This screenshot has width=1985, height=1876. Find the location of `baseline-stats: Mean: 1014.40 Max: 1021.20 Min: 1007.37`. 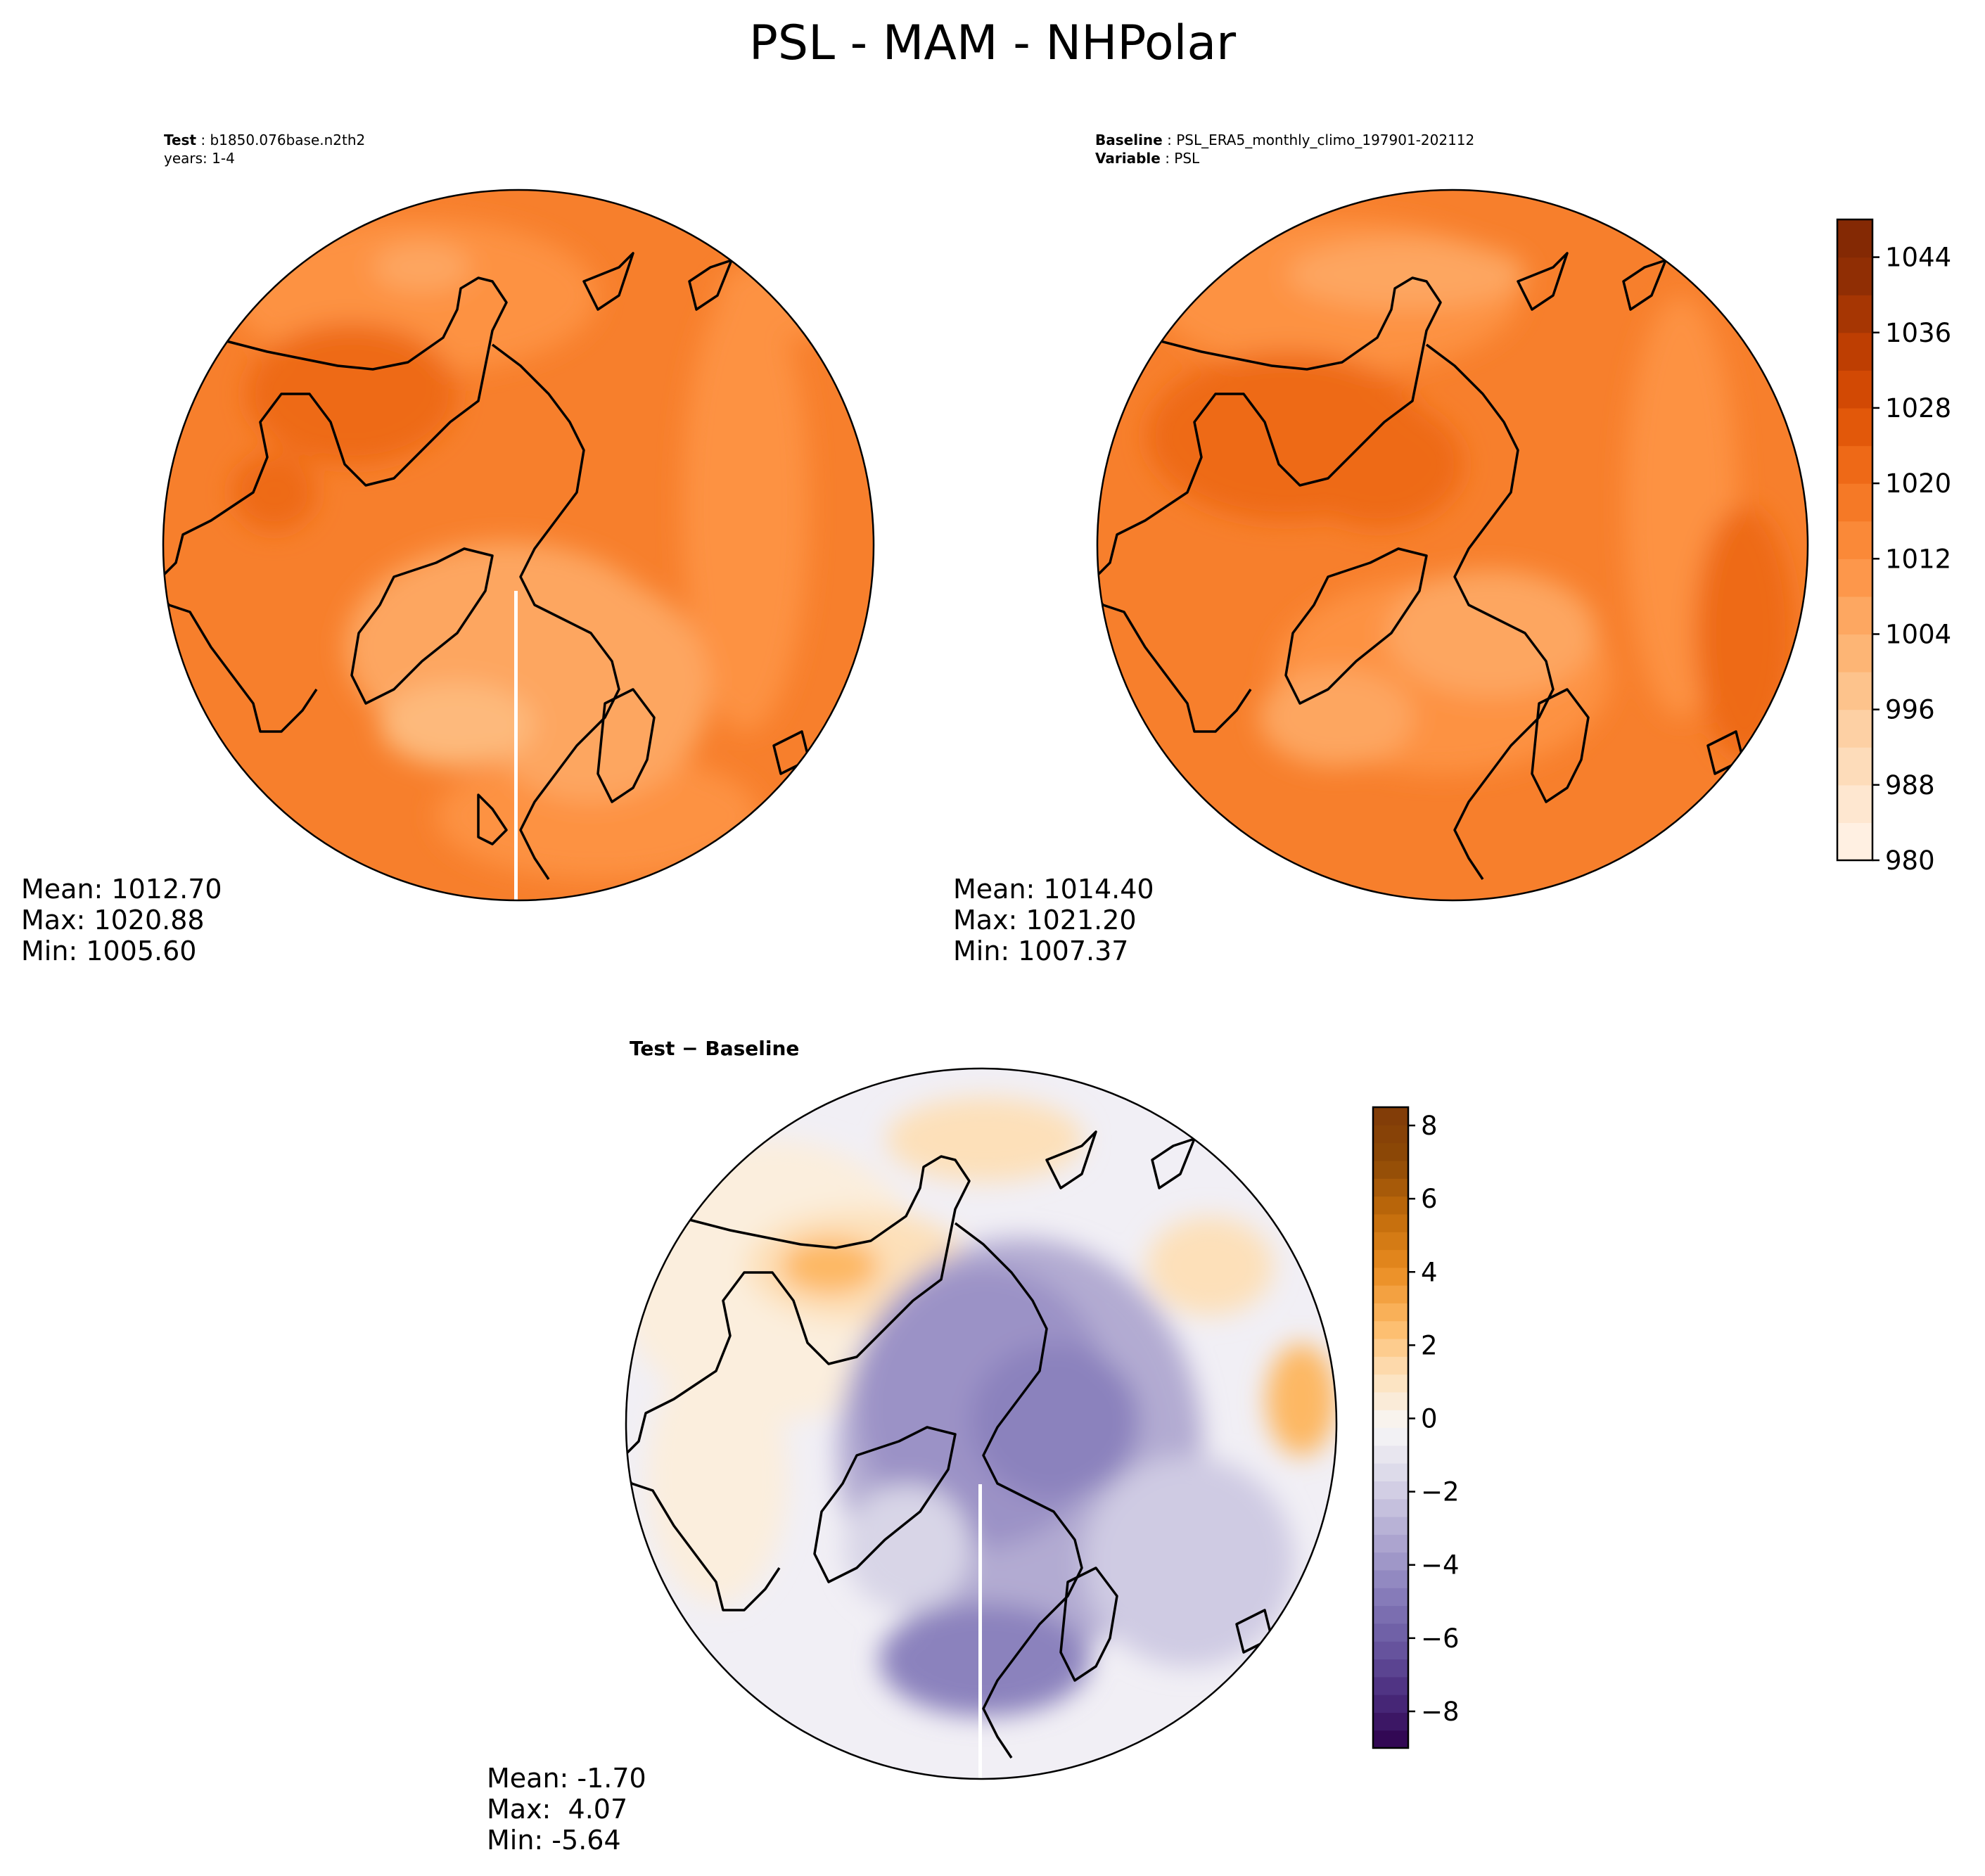

baseline-stats: Mean: 1014.40 Max: 1021.20 Min: 1007.37 is located at coordinates (1053, 920).